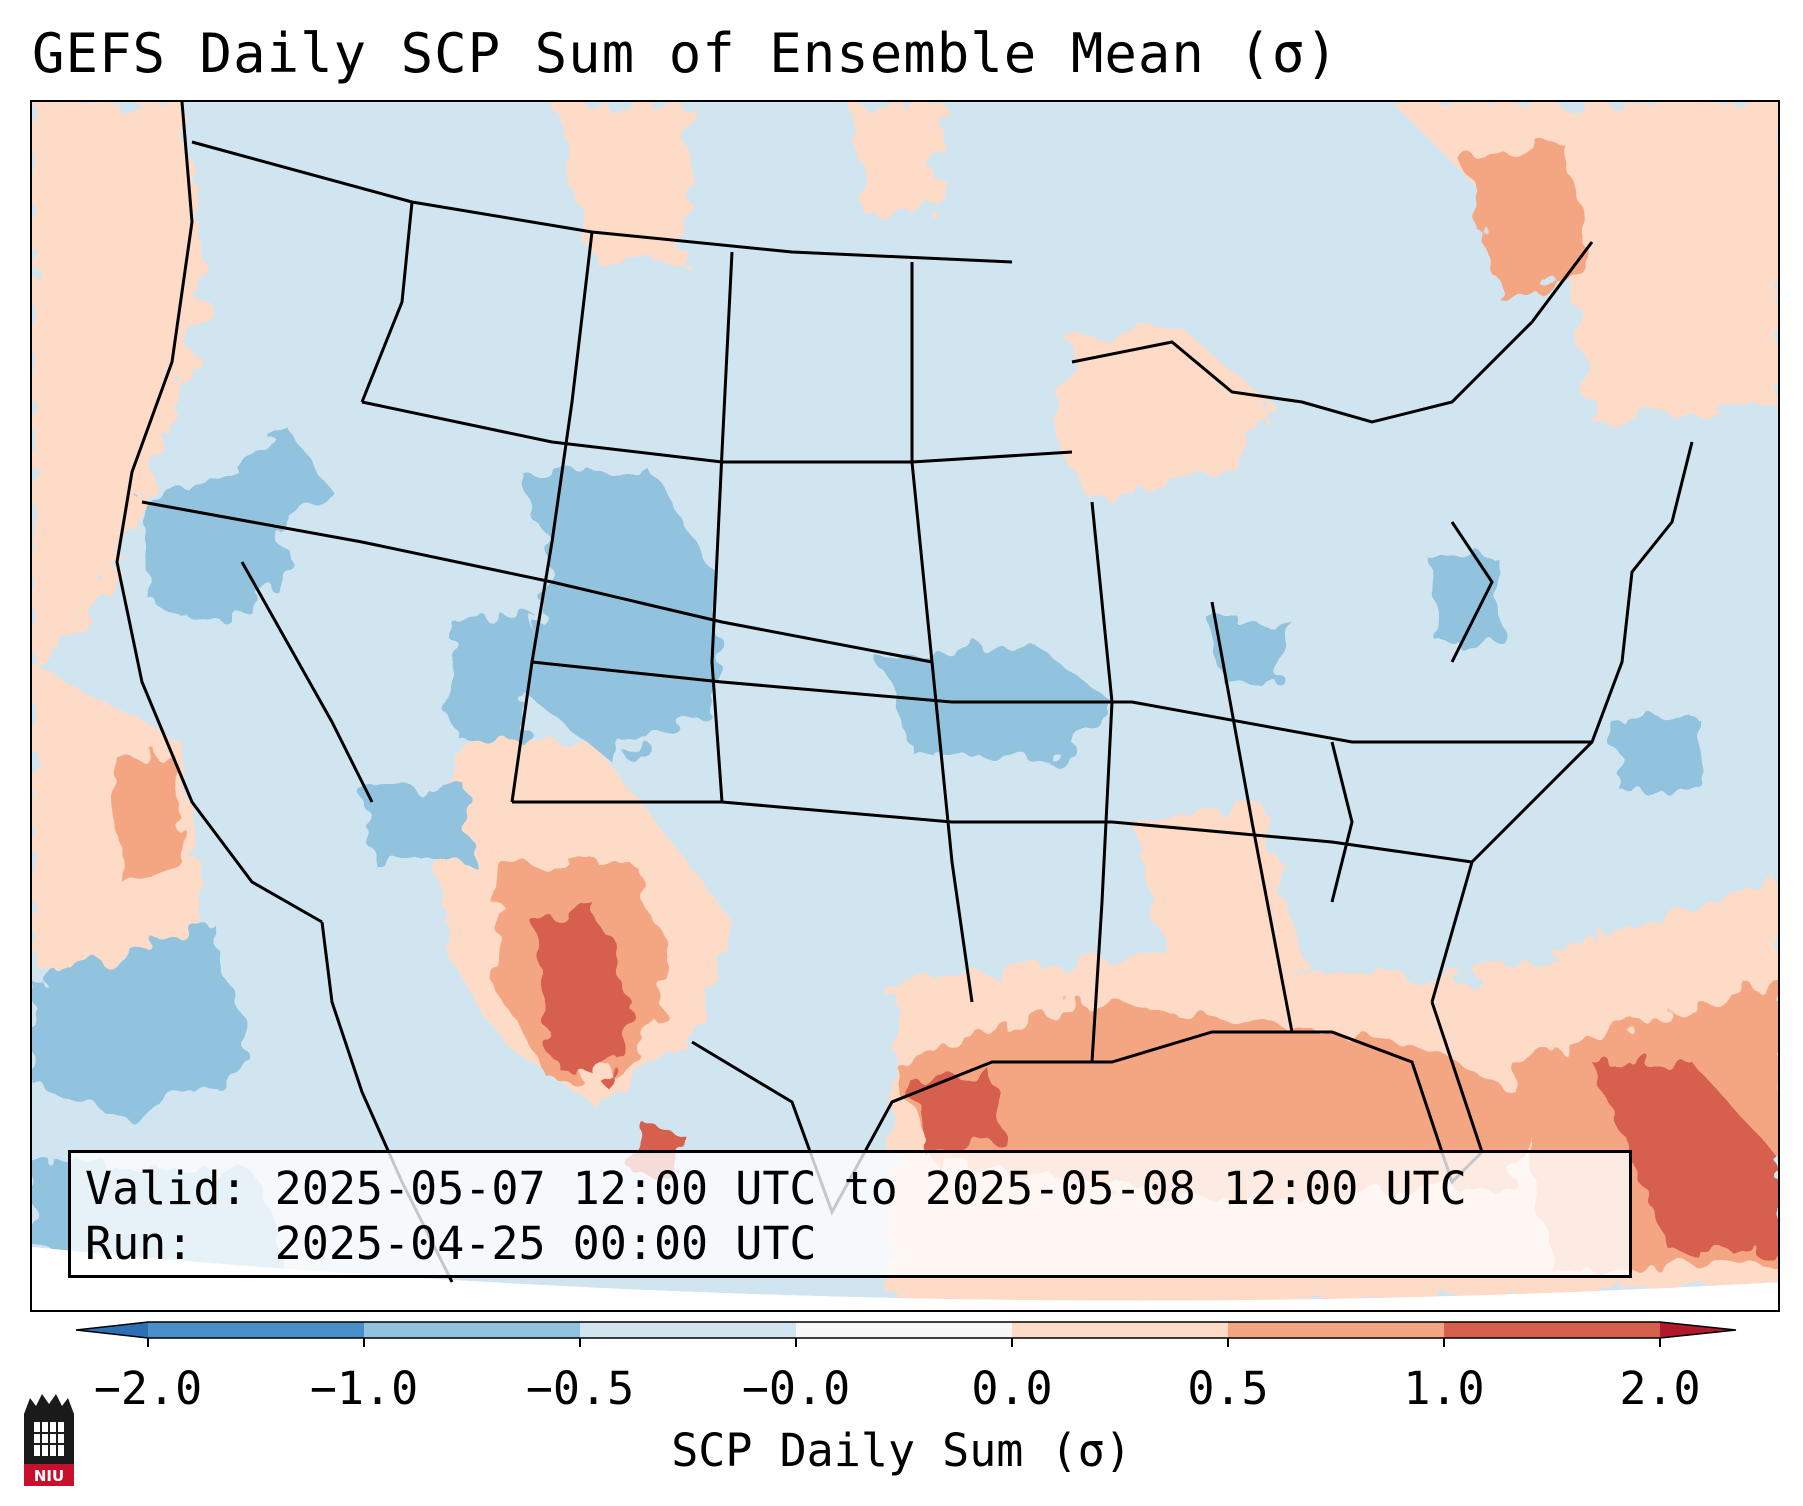  What do you see at coordinates (1660, 1388) in the screenshot?
I see `colorbar-tick-label: 2.0` at bounding box center [1660, 1388].